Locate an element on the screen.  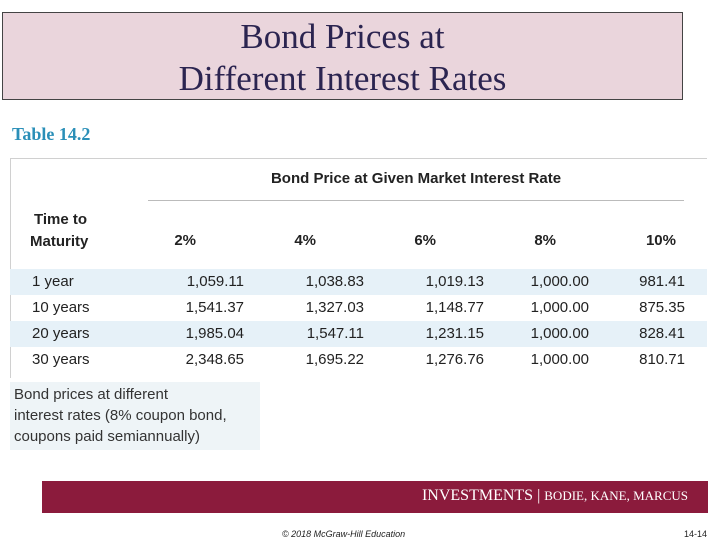
table-cell: 1,038.83 is located at coordinates (334, 281).